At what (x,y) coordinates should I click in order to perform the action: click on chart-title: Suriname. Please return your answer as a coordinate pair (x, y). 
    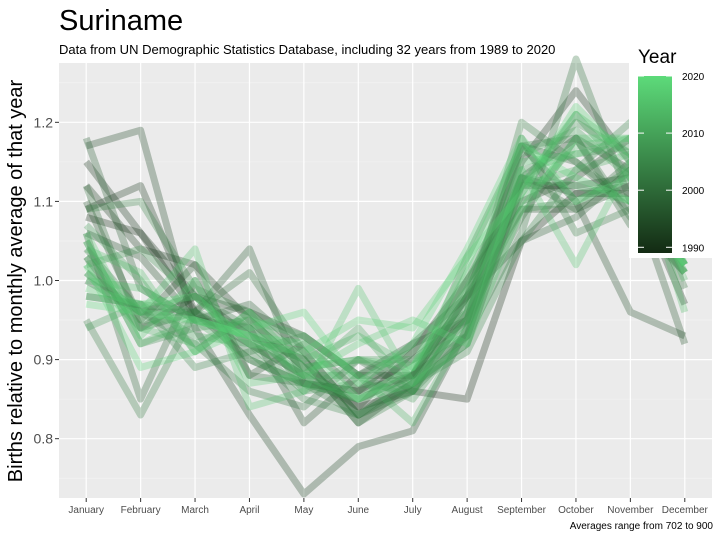
    Looking at the image, I should click on (121, 21).